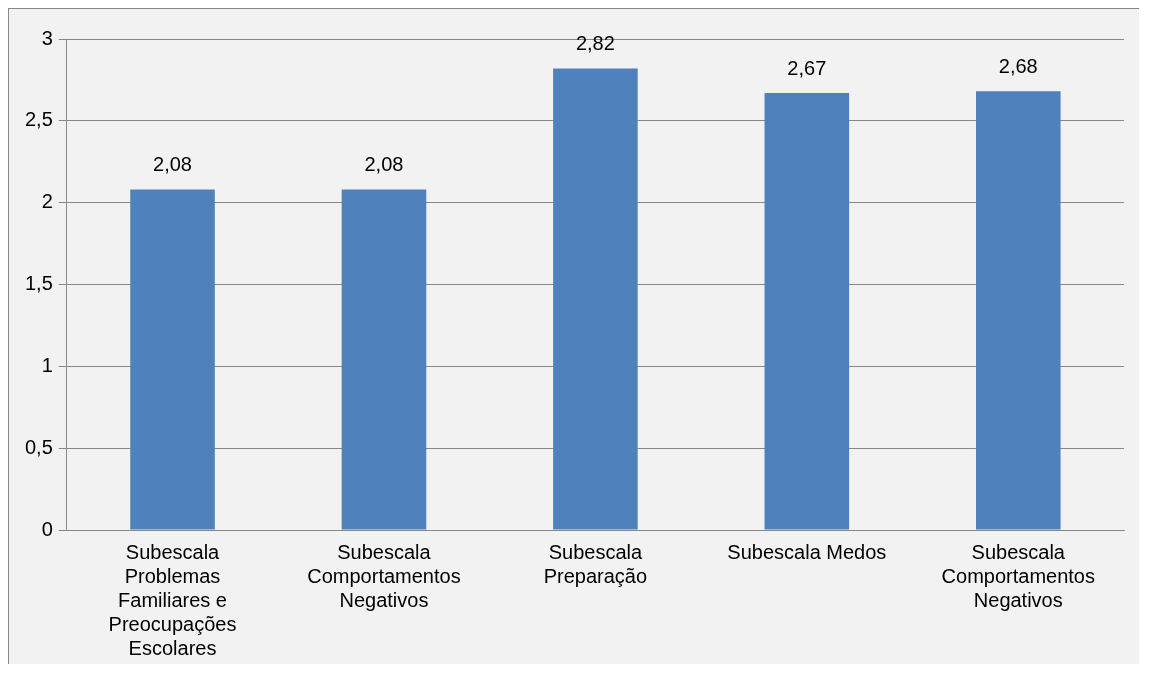 The width and height of the screenshot is (1149, 675). I want to click on x-tick-label: Subescala Problemas Familiares e Preocupações Escolares, so click(172, 599).